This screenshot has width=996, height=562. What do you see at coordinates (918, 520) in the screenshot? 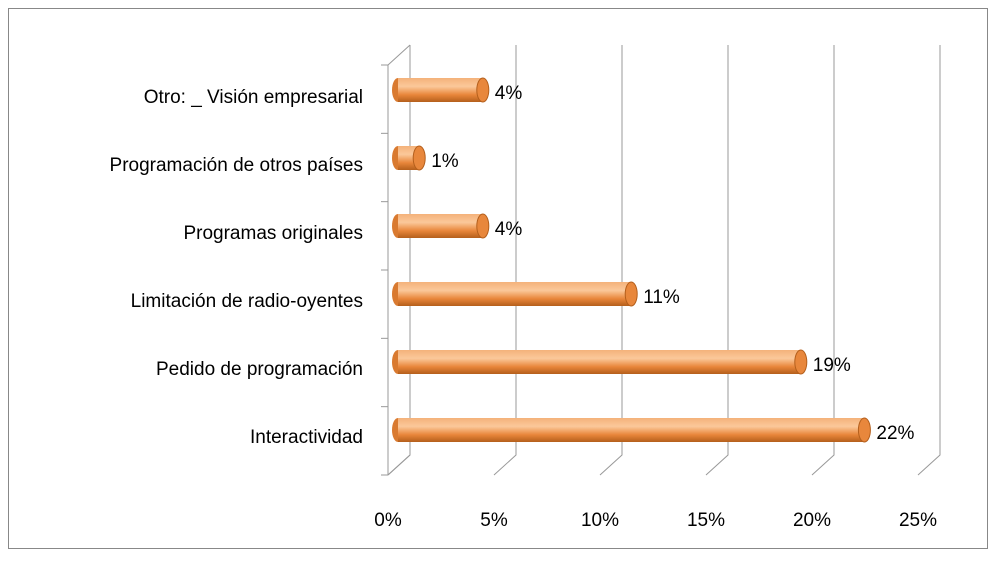
I see `x-tick-label: 25%` at bounding box center [918, 520].